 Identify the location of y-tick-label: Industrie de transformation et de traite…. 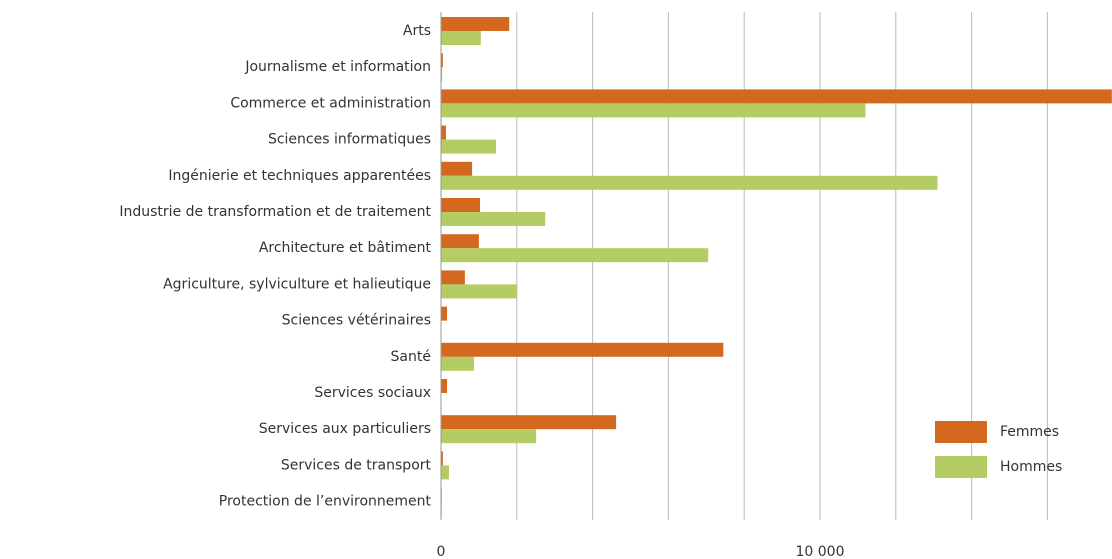
(275, 212).